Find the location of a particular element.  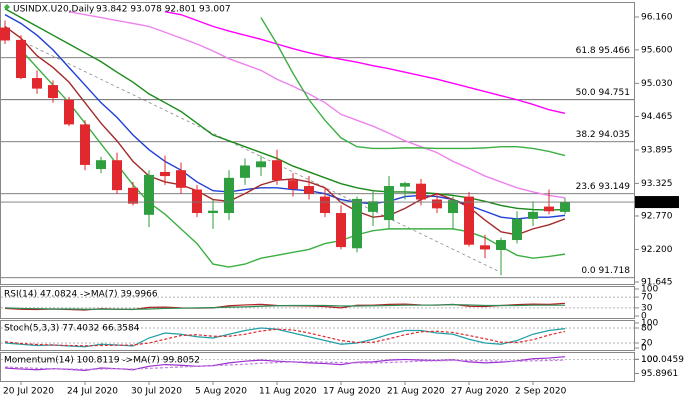

y-tick-label: 92.200 is located at coordinates (657, 250).